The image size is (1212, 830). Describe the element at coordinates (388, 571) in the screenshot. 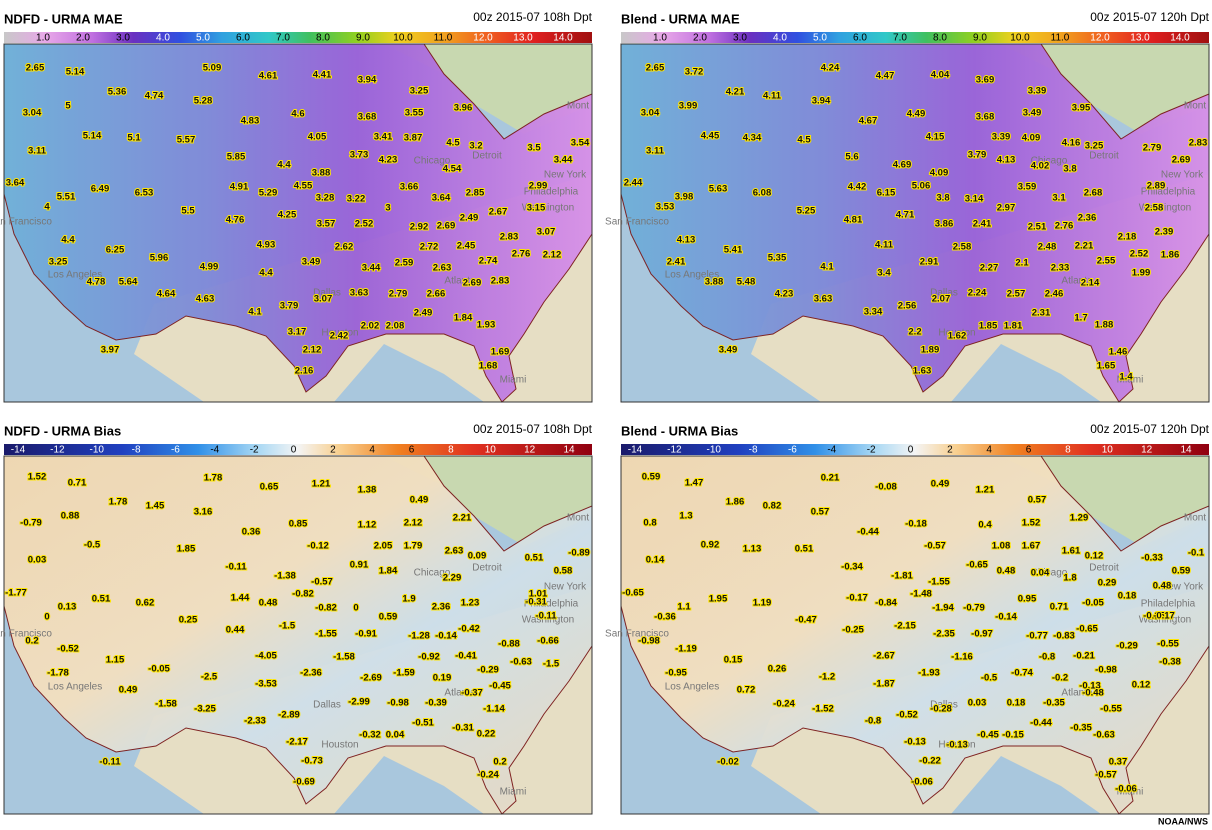

I see `station-value: 1.84` at that location.